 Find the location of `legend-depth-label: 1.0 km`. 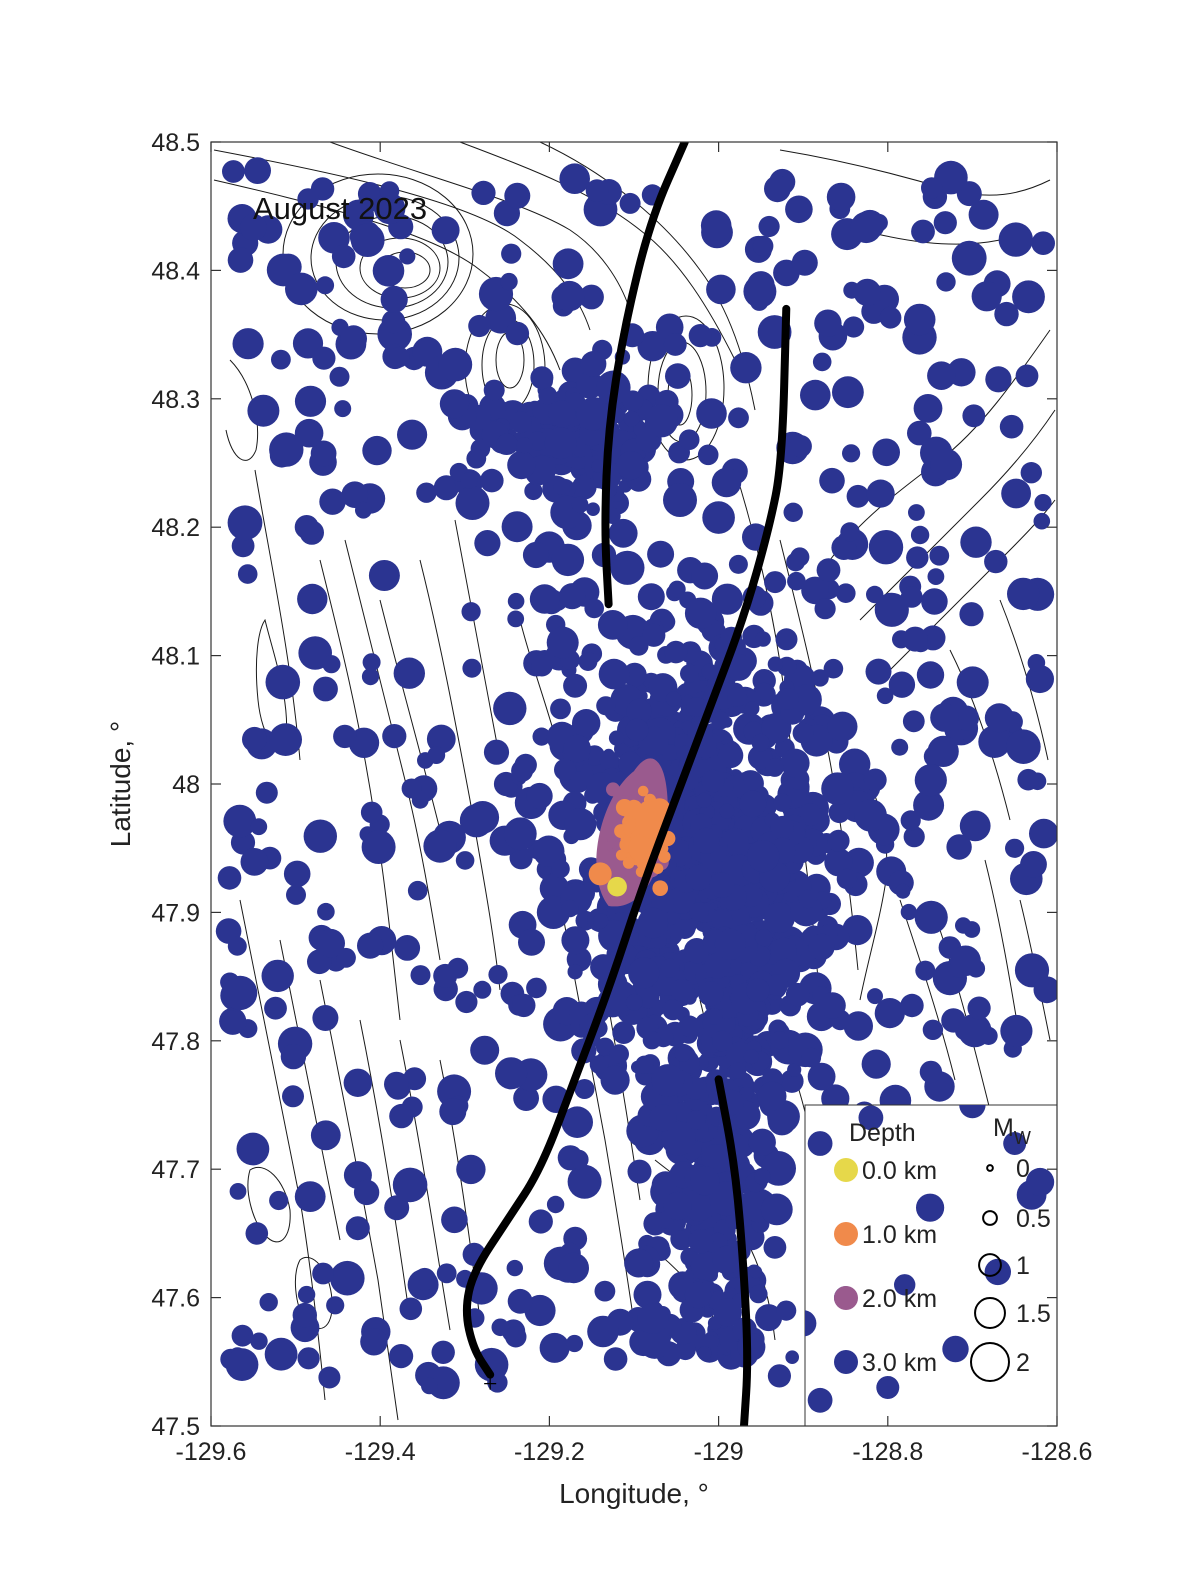

legend-depth-label: 1.0 km is located at coordinates (899, 1235).